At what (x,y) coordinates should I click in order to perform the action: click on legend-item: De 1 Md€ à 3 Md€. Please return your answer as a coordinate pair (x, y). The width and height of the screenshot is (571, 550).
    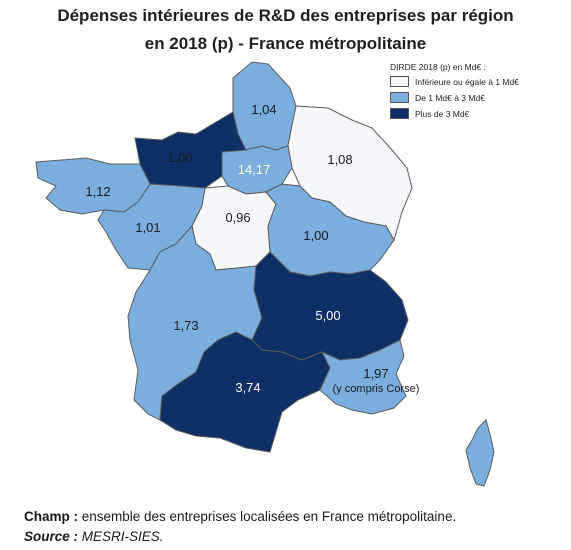
    Looking at the image, I should click on (454, 97).